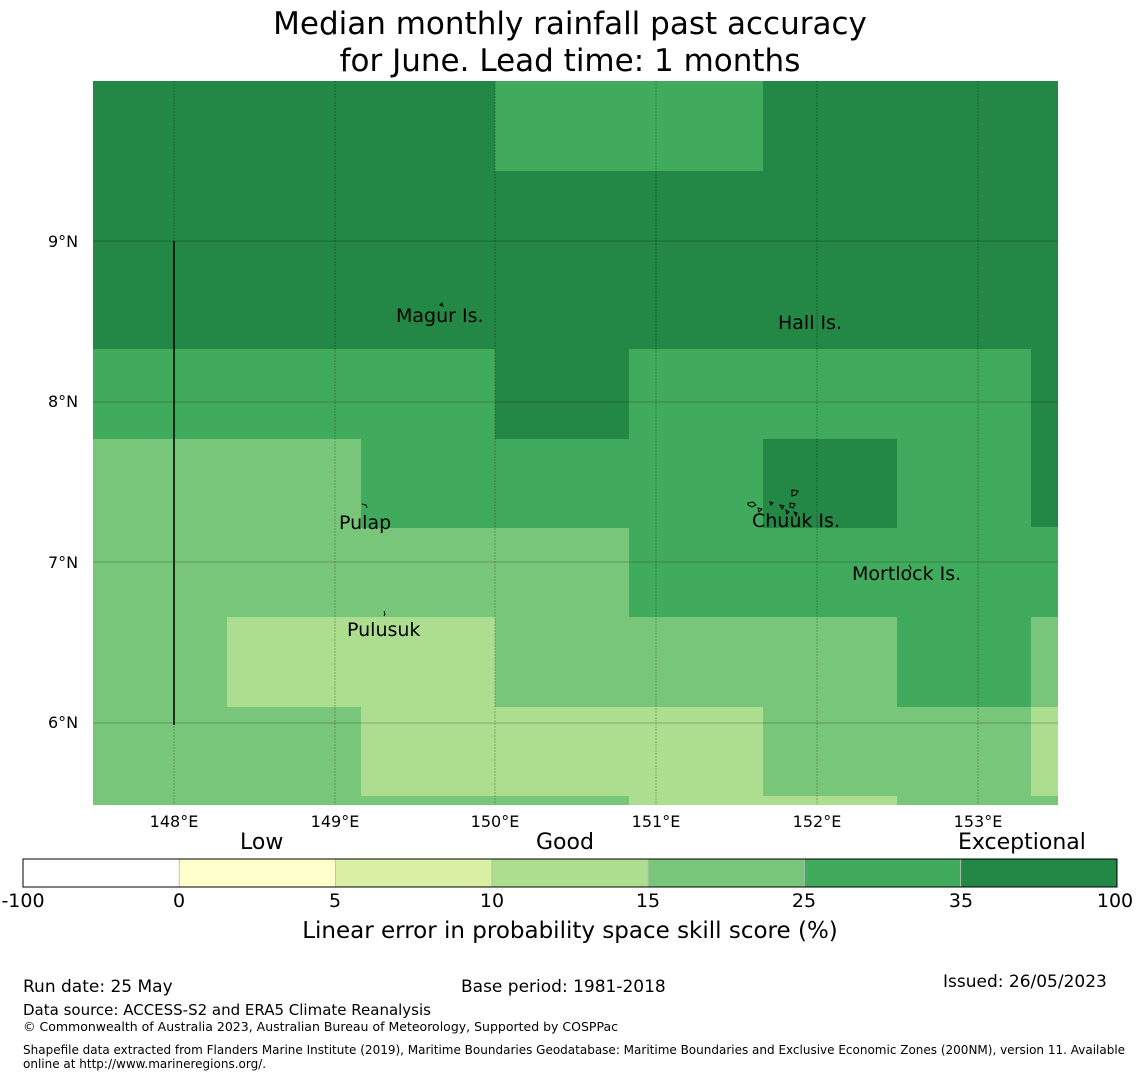 This screenshot has width=1140, height=1080. Describe the element at coordinates (817, 821) in the screenshot. I see `lon-label-152e: 152°E` at that location.